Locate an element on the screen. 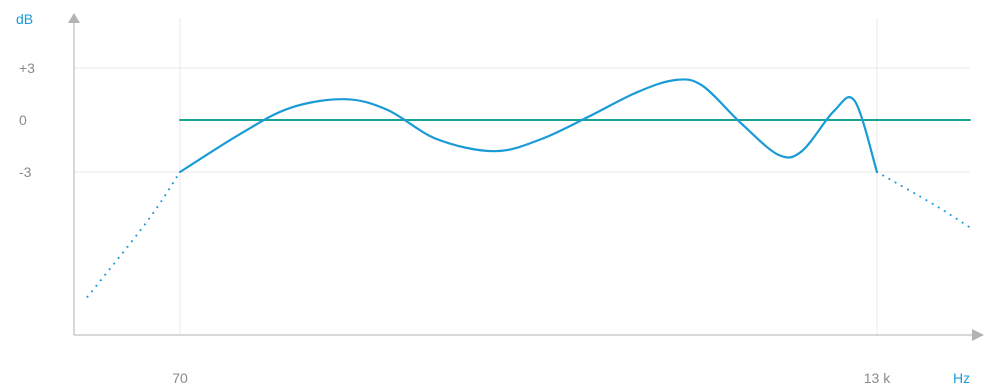  x-tick-label: 70 is located at coordinates (180, 377).